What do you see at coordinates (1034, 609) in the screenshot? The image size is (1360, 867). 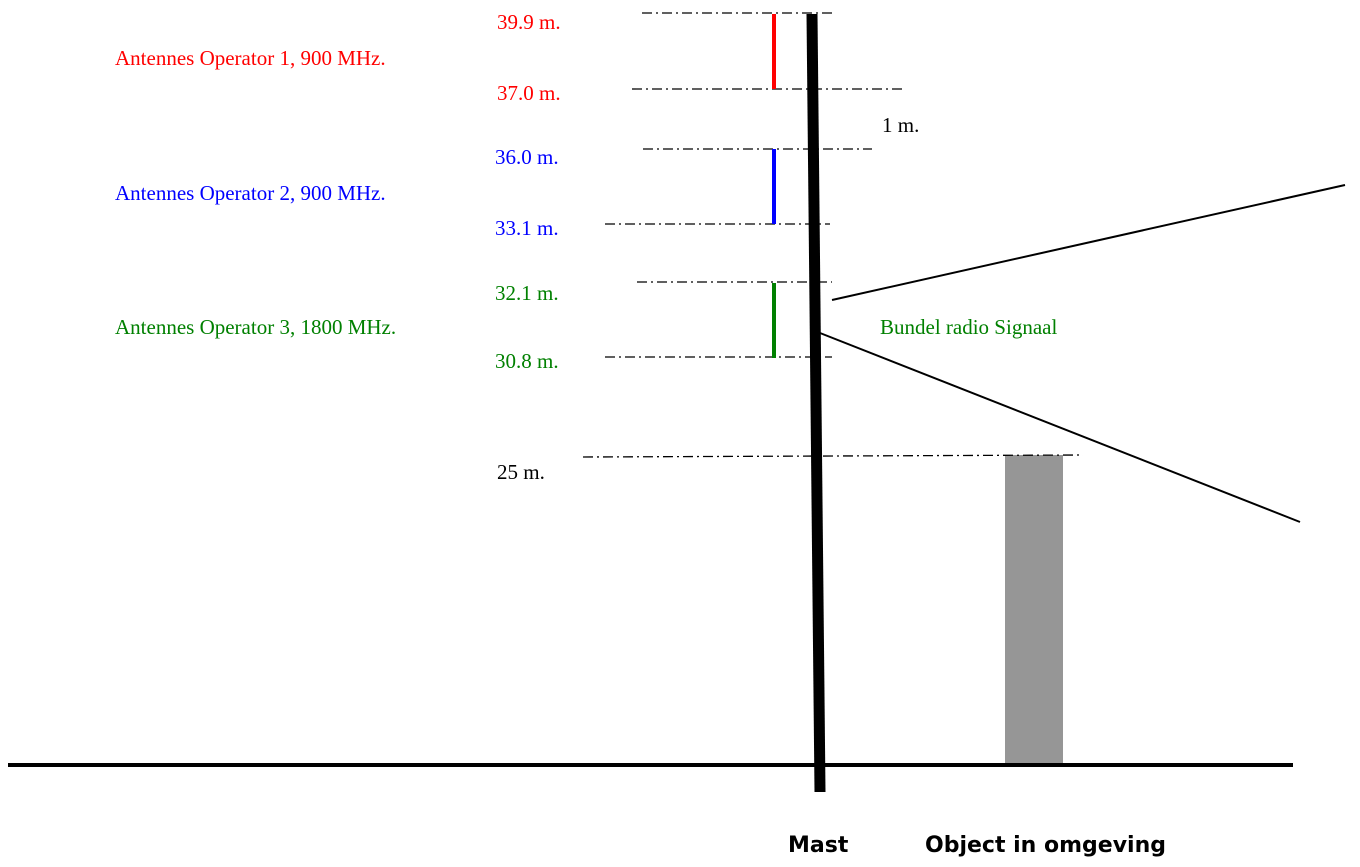 I see `object-in-surroundings` at bounding box center [1034, 609].